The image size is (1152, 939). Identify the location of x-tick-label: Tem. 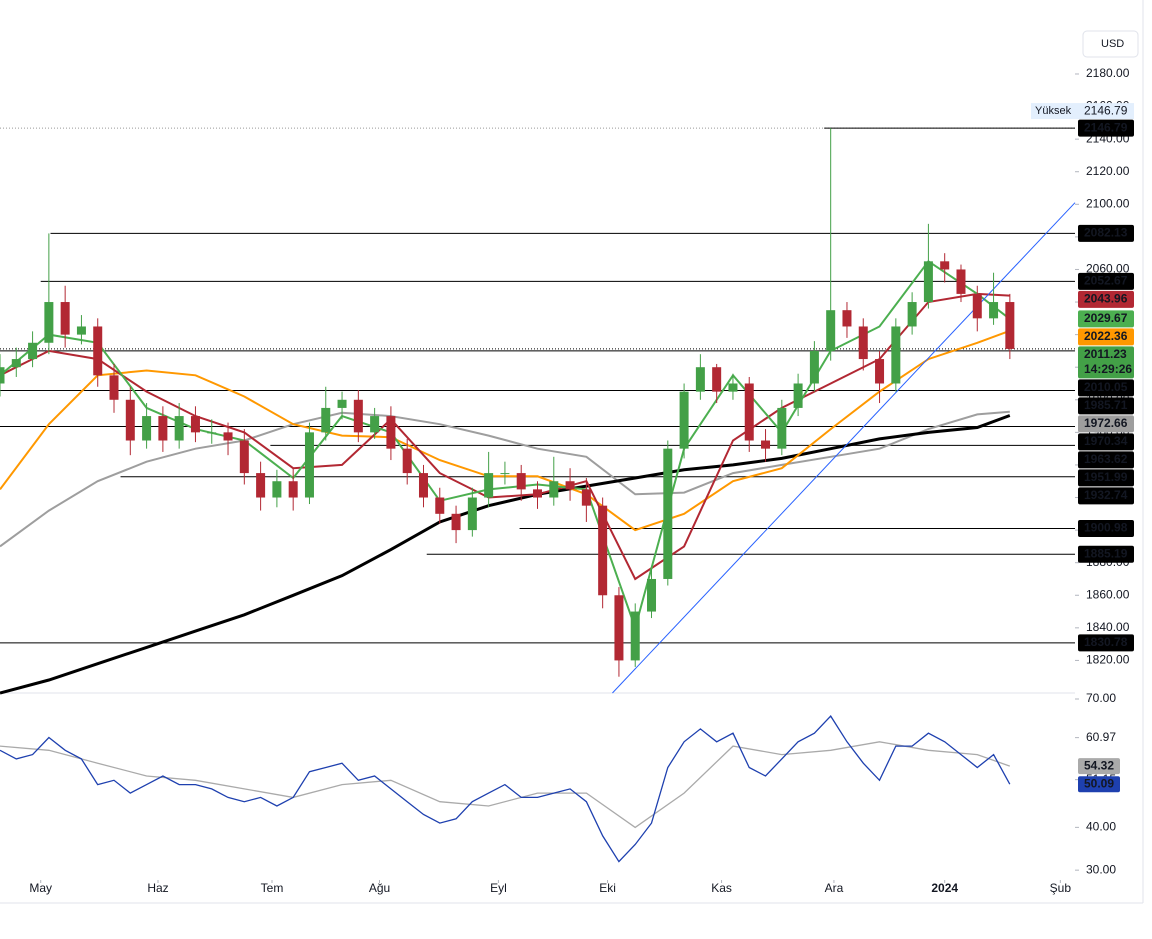
(272, 888).